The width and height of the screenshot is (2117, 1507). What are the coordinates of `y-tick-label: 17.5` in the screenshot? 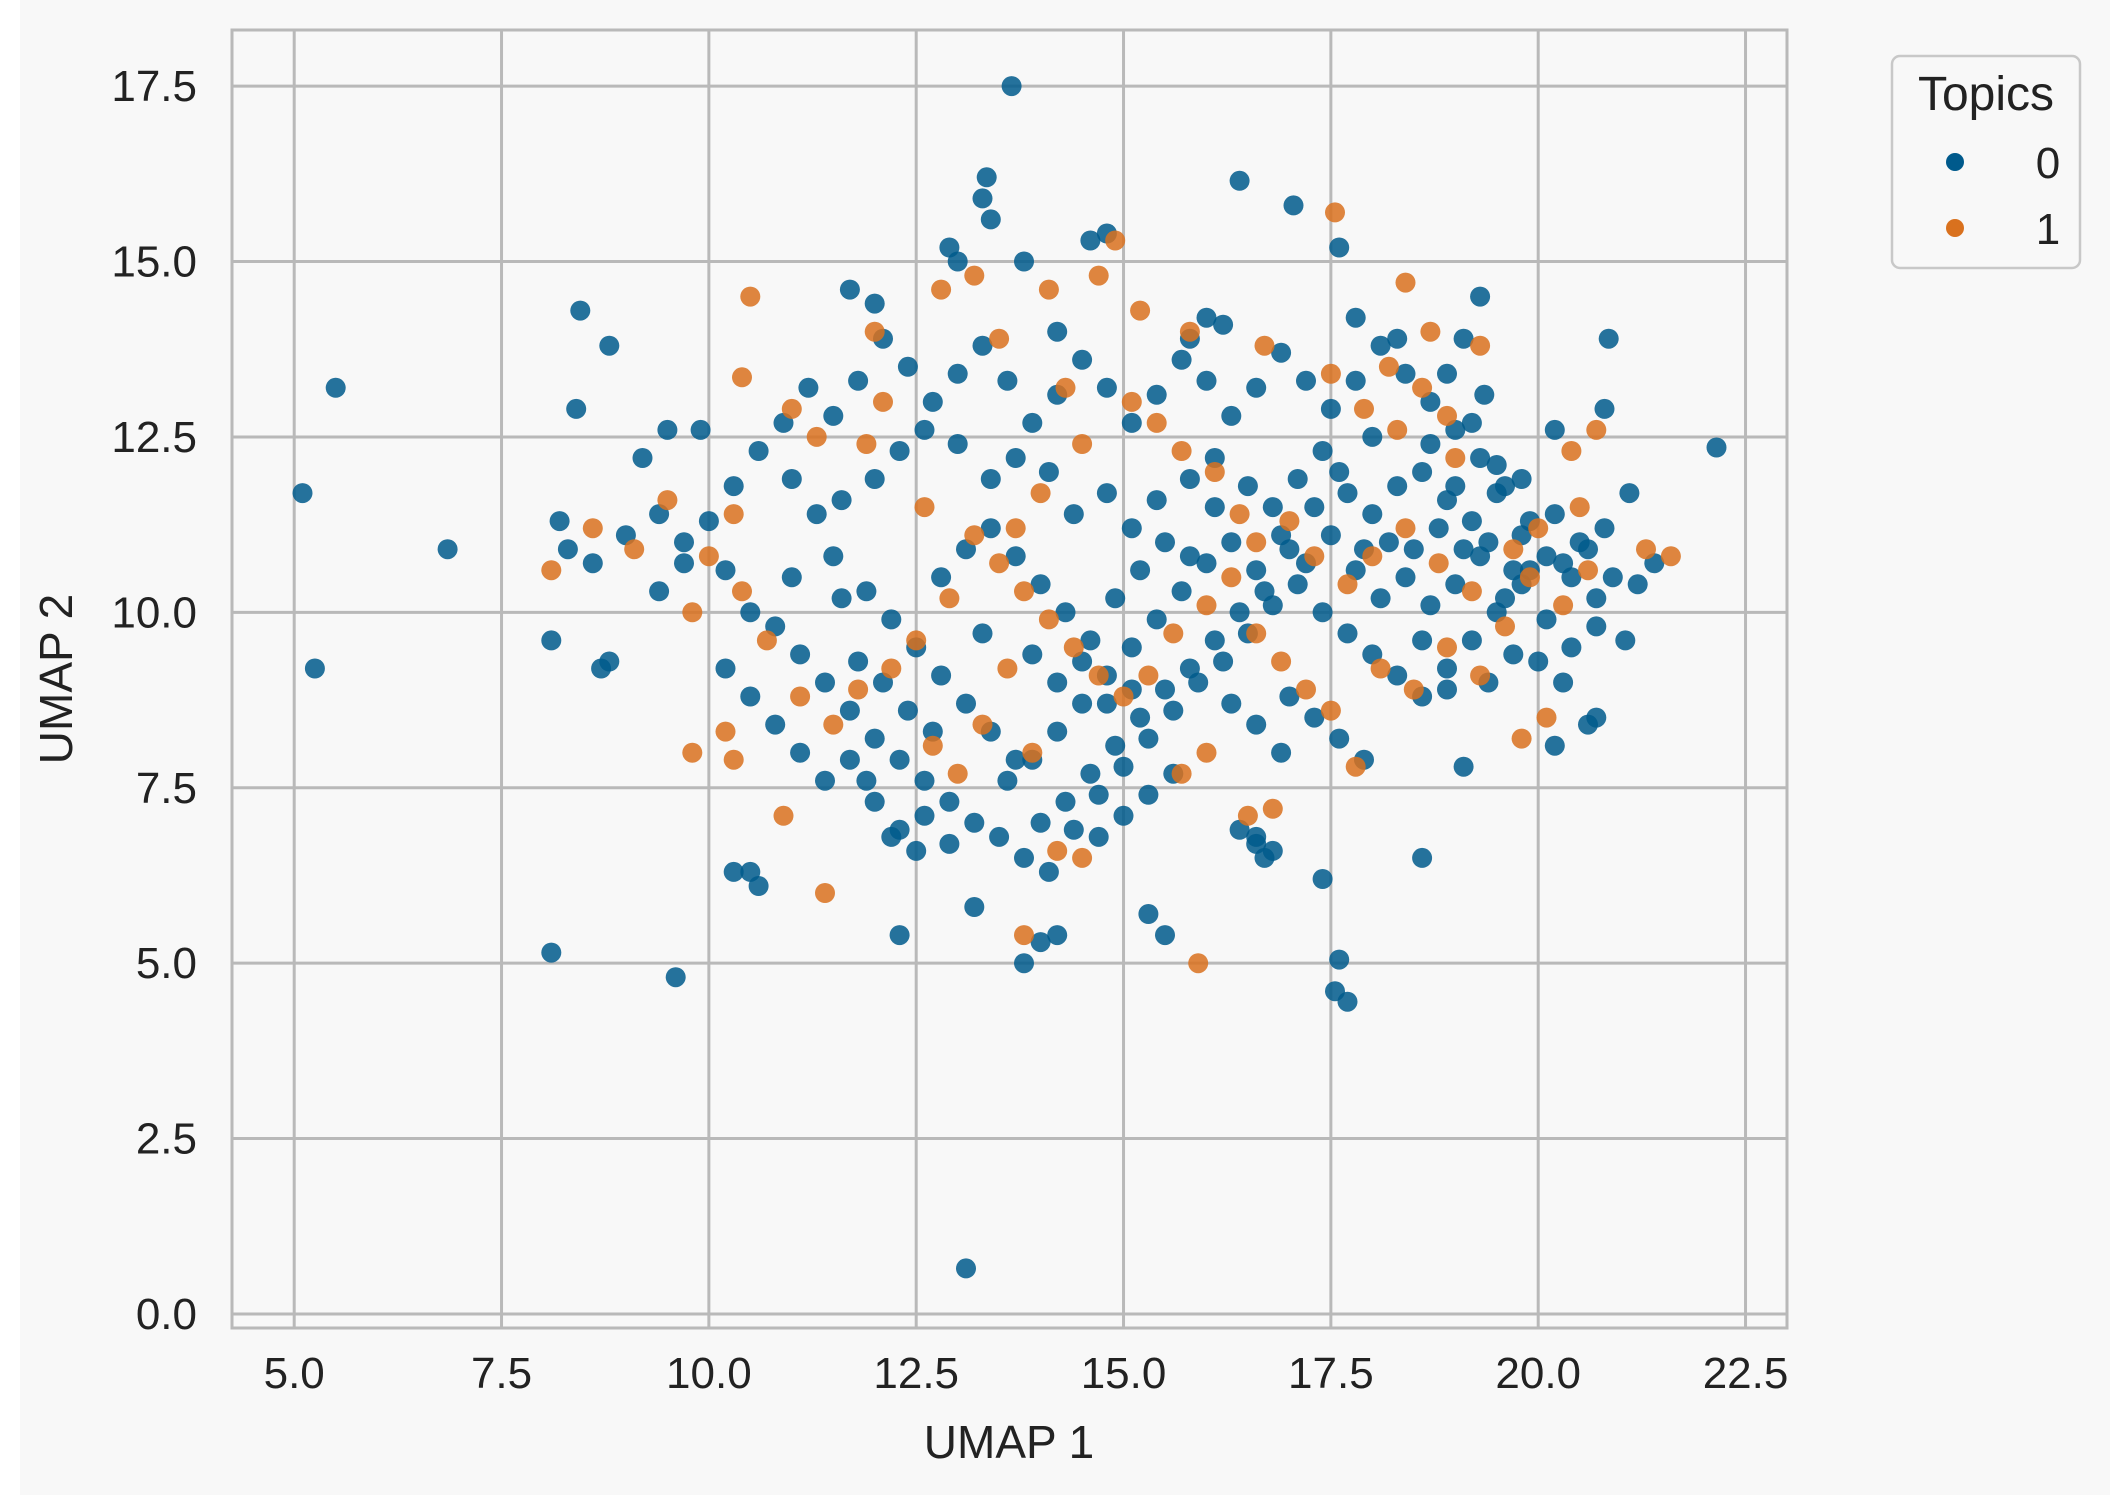 It's located at (154, 86).